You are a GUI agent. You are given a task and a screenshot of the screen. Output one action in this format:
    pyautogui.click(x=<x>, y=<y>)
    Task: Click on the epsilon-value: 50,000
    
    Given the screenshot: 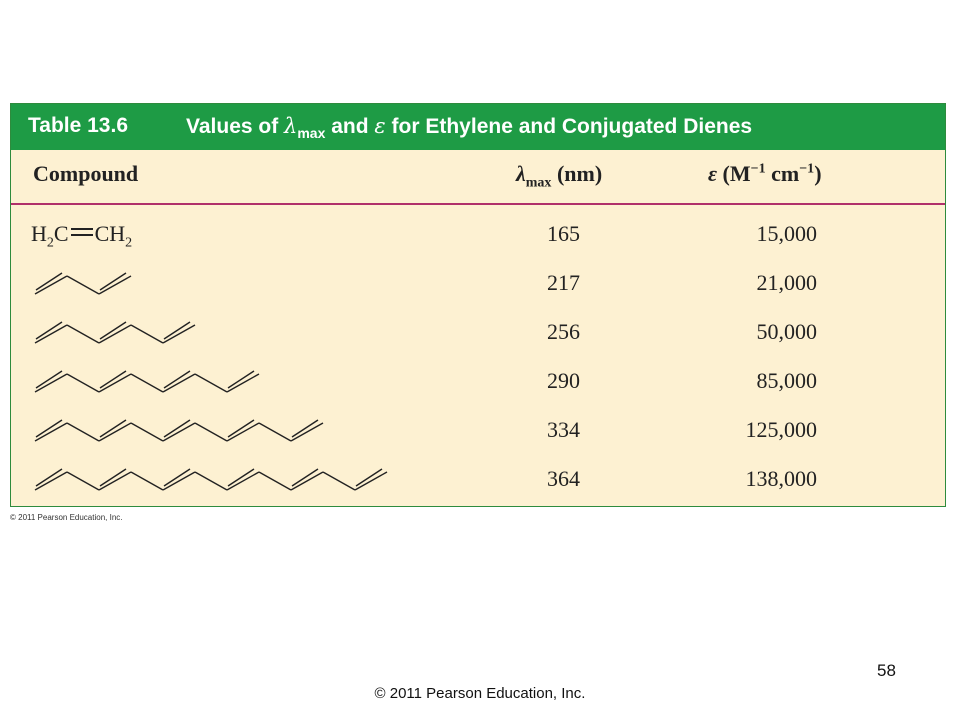 What is the action you would take?
    pyautogui.click(x=787, y=331)
    